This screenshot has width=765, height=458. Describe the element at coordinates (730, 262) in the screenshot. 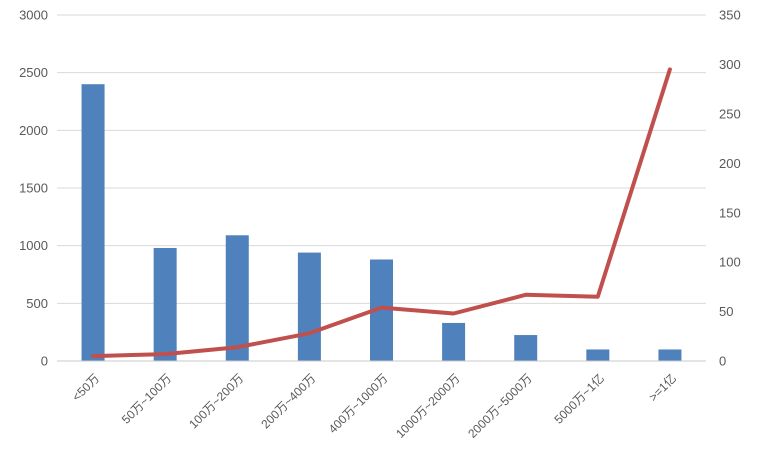

I see `right-axis-tick-label: 100` at that location.